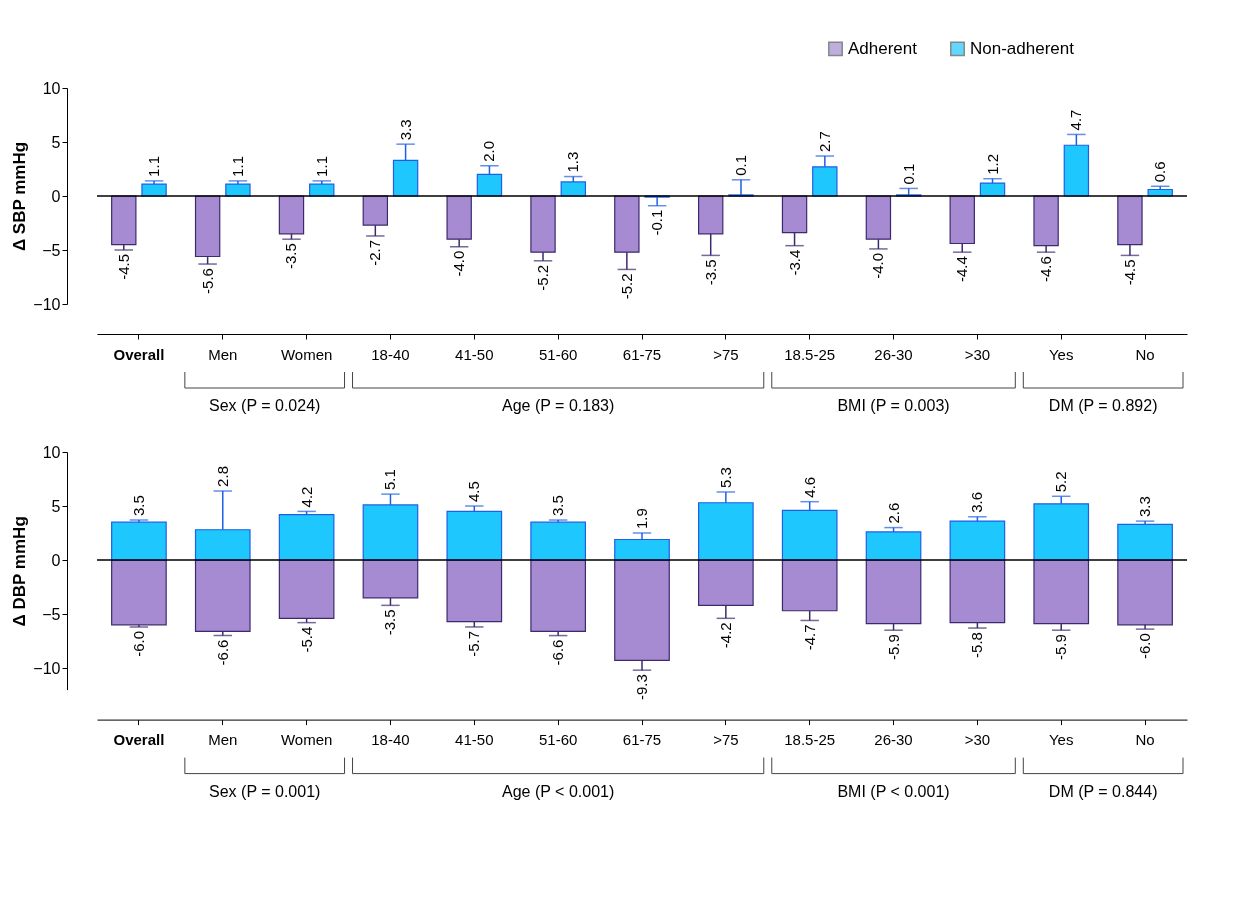 The height and width of the screenshot is (907, 1247). Describe the element at coordinates (962, 269) in the screenshot. I see `data-label: -4.4` at that location.